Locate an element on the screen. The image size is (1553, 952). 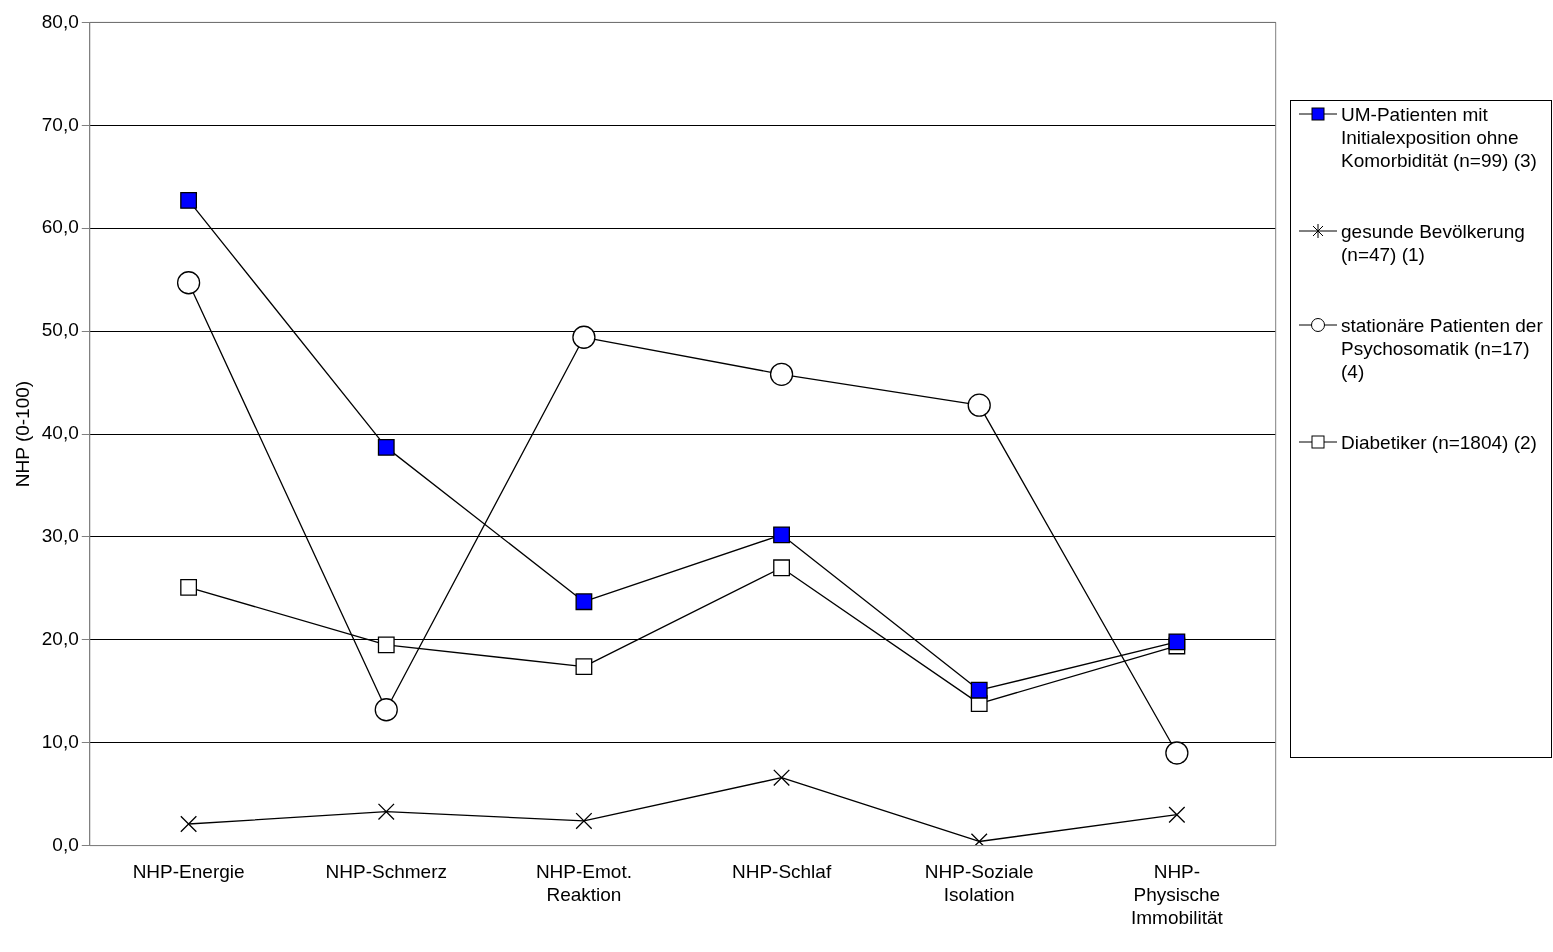
y-tick-label: 10,0 is located at coordinates (60, 741).